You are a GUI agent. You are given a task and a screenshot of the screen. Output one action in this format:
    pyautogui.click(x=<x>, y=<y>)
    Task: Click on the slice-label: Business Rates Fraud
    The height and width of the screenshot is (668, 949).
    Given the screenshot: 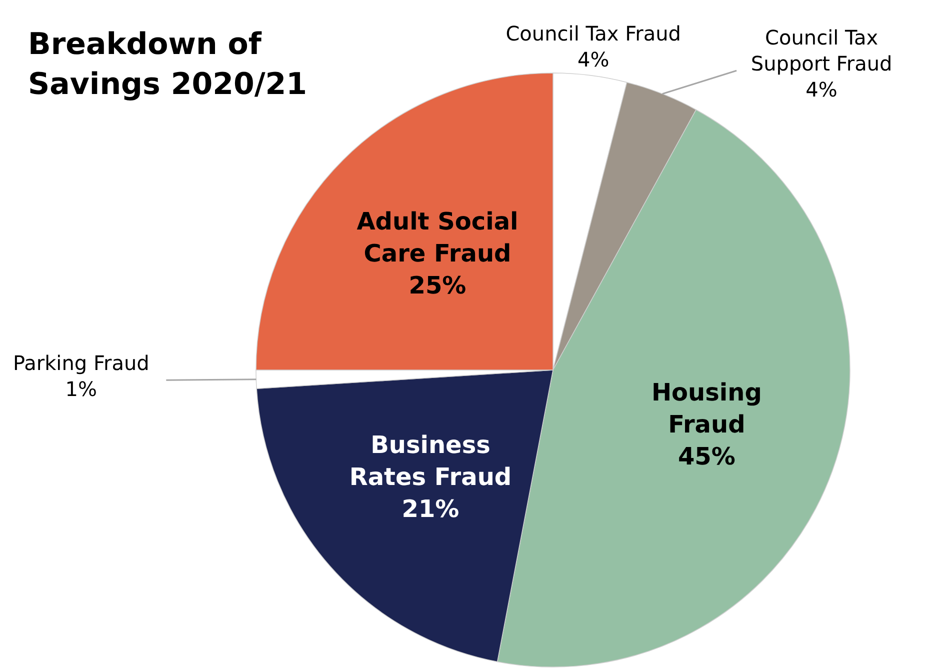 What is the action you would take?
    pyautogui.click(x=430, y=461)
    